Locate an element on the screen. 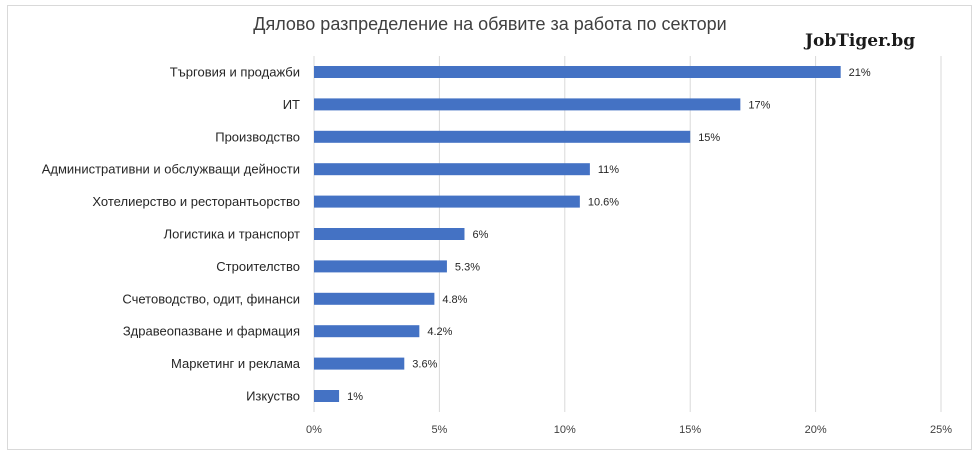 The image size is (980, 457). data-label: 10.6% is located at coordinates (603, 203).